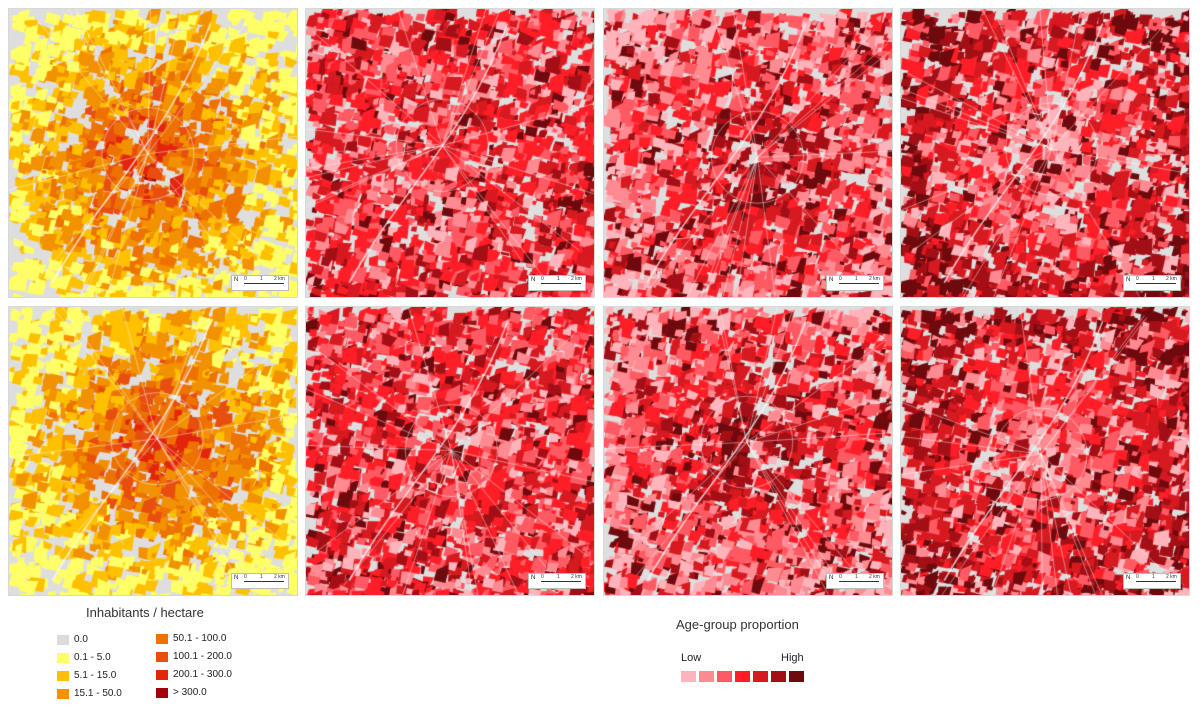  I want to click on age-group-map-top-1: N 0 1 2 km, so click(450, 153).